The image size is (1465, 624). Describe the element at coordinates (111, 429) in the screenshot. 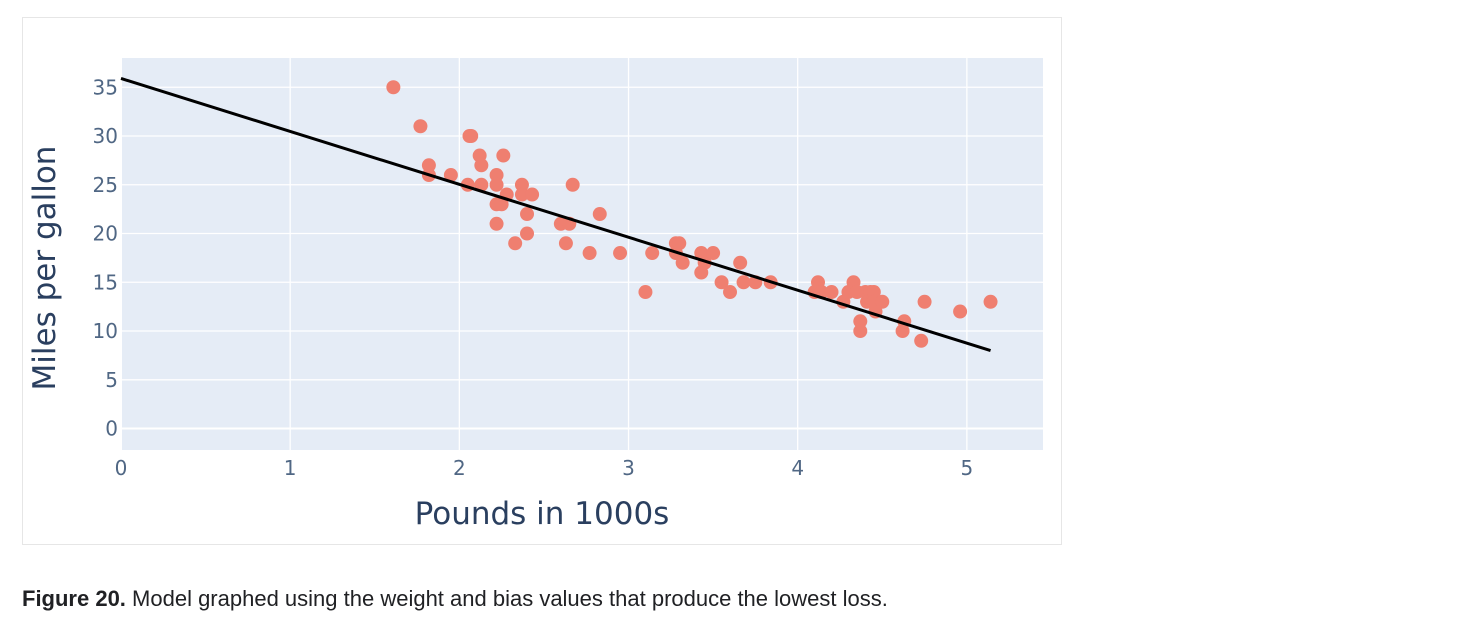

I see `y-tick-label: 0` at that location.